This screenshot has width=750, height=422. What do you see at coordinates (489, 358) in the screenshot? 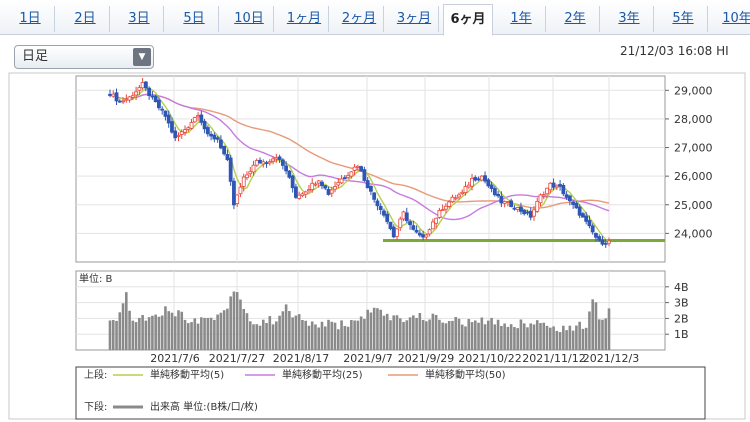
I see `x-tick-label: 2021/10/22` at bounding box center [489, 358].